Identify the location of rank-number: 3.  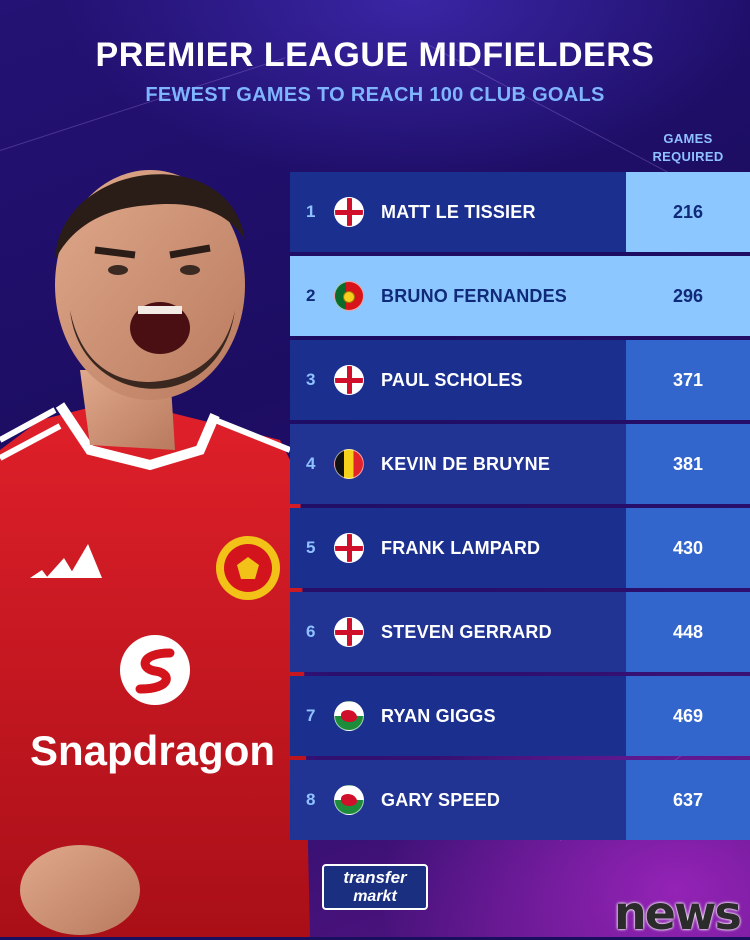
(311, 379).